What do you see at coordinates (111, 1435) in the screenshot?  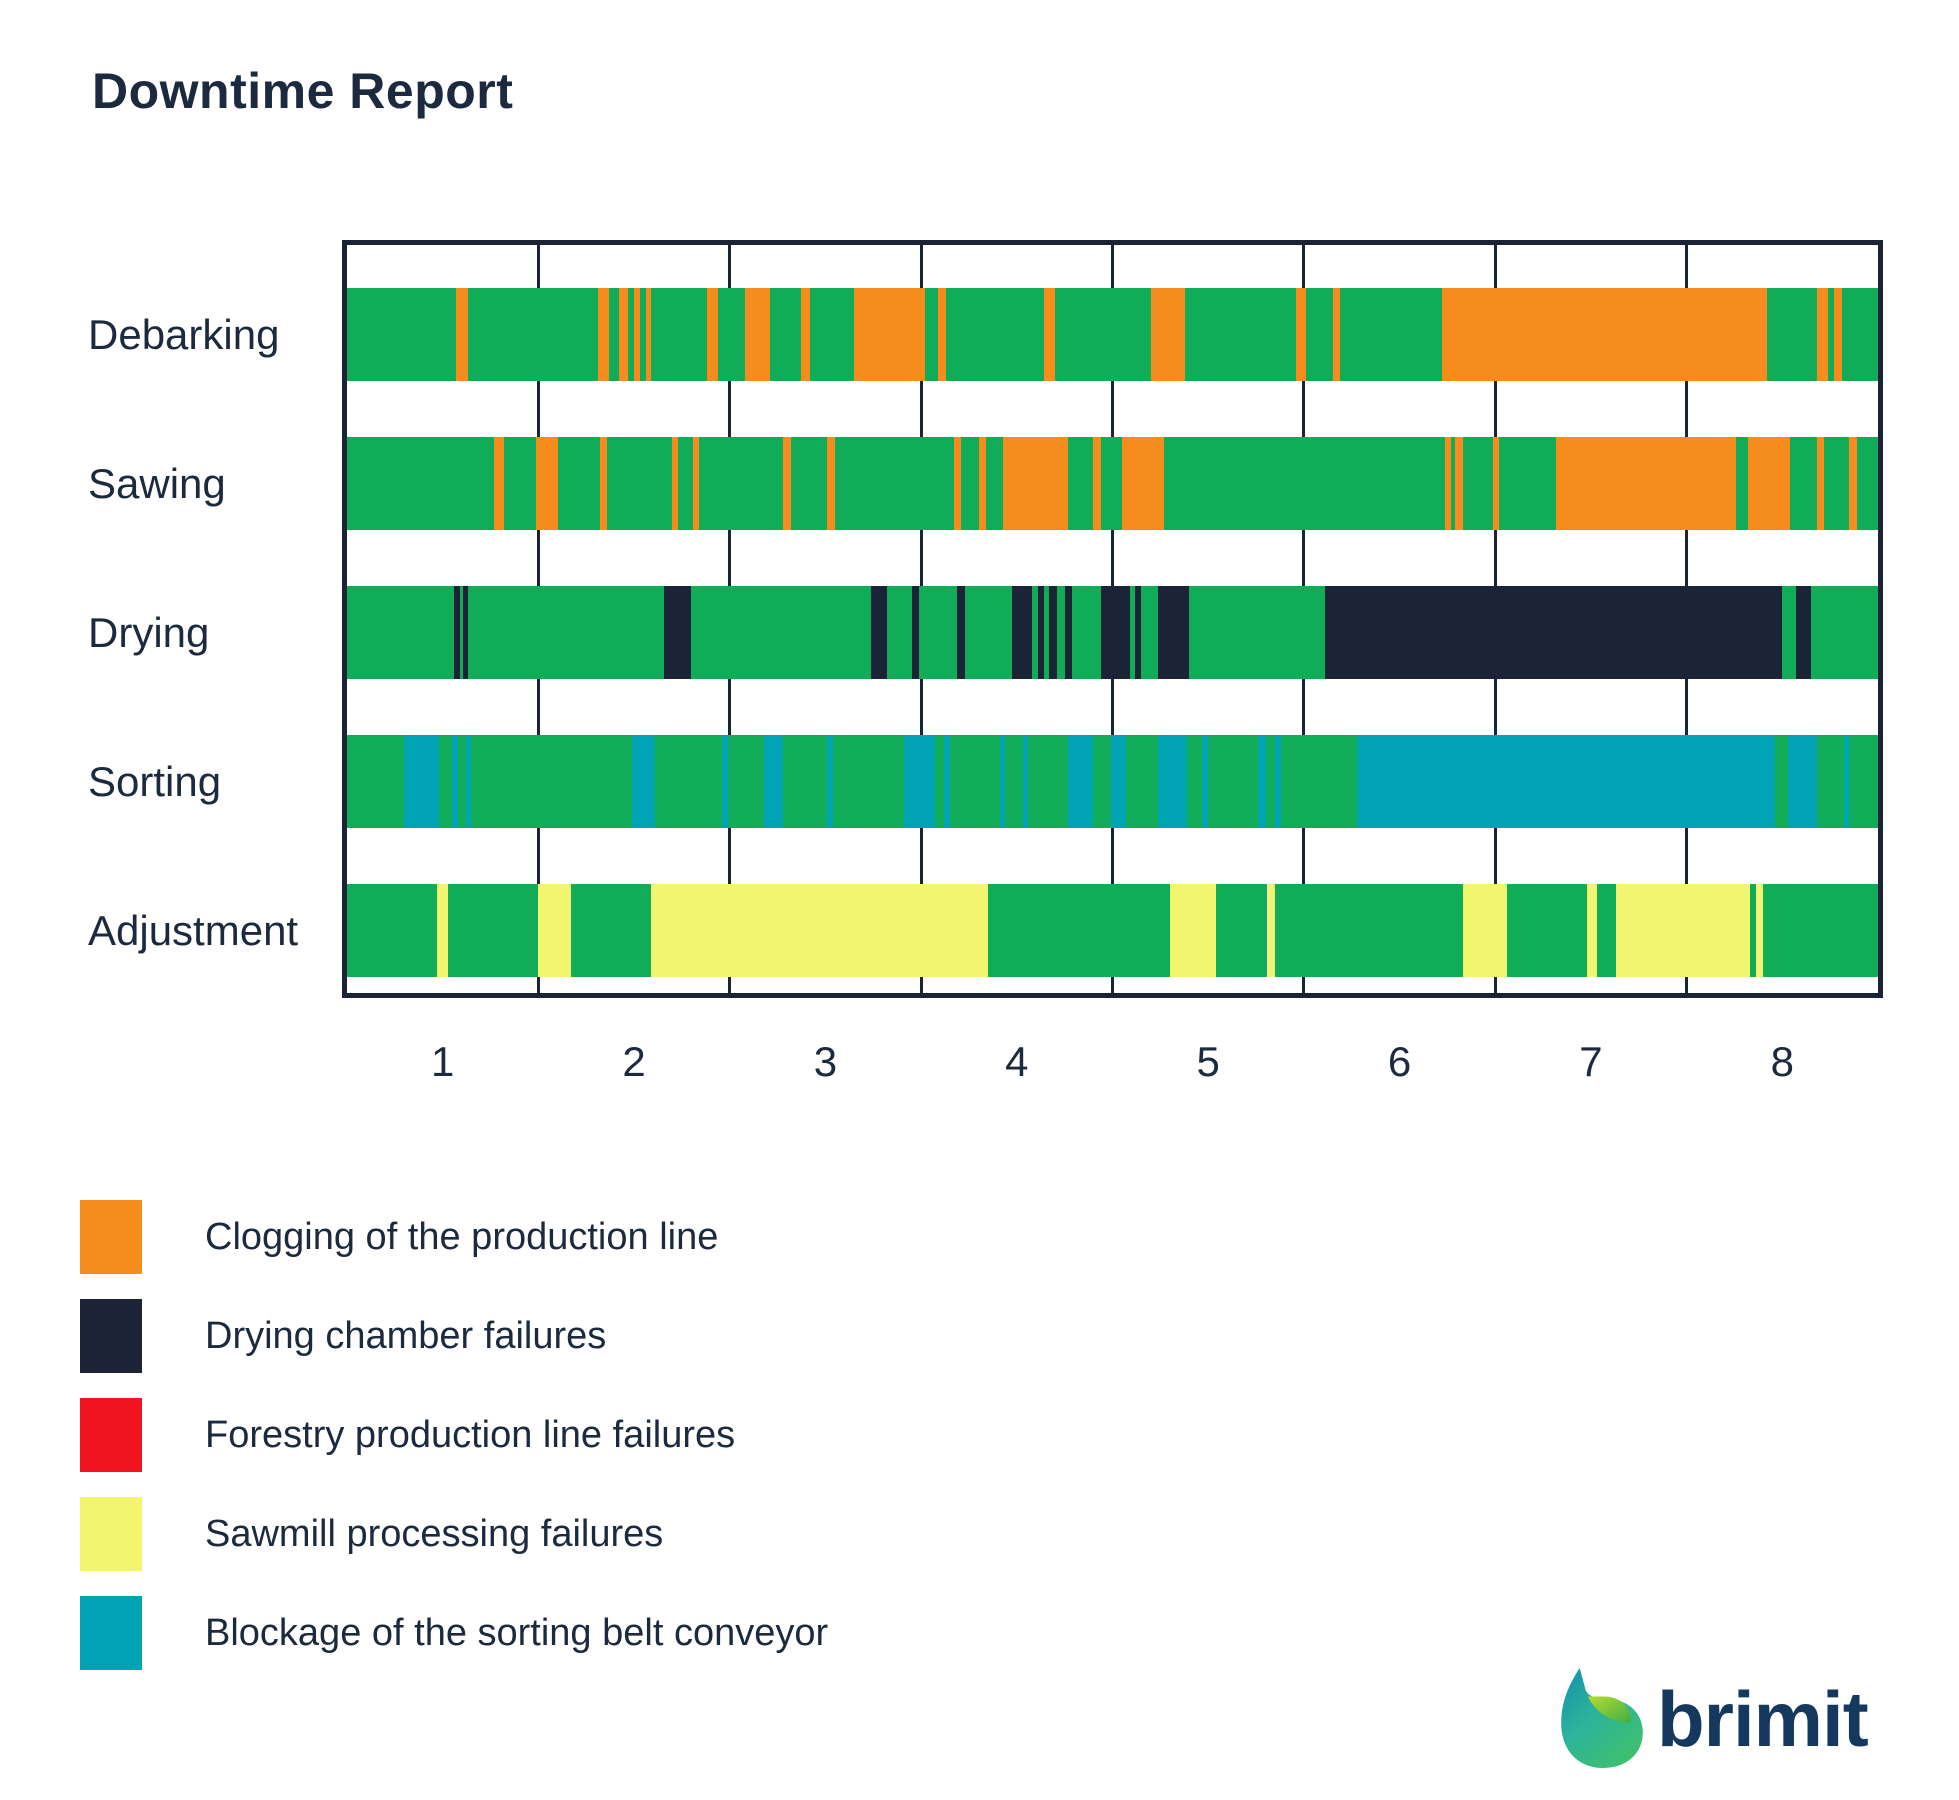 I see `legend-swatch-red` at bounding box center [111, 1435].